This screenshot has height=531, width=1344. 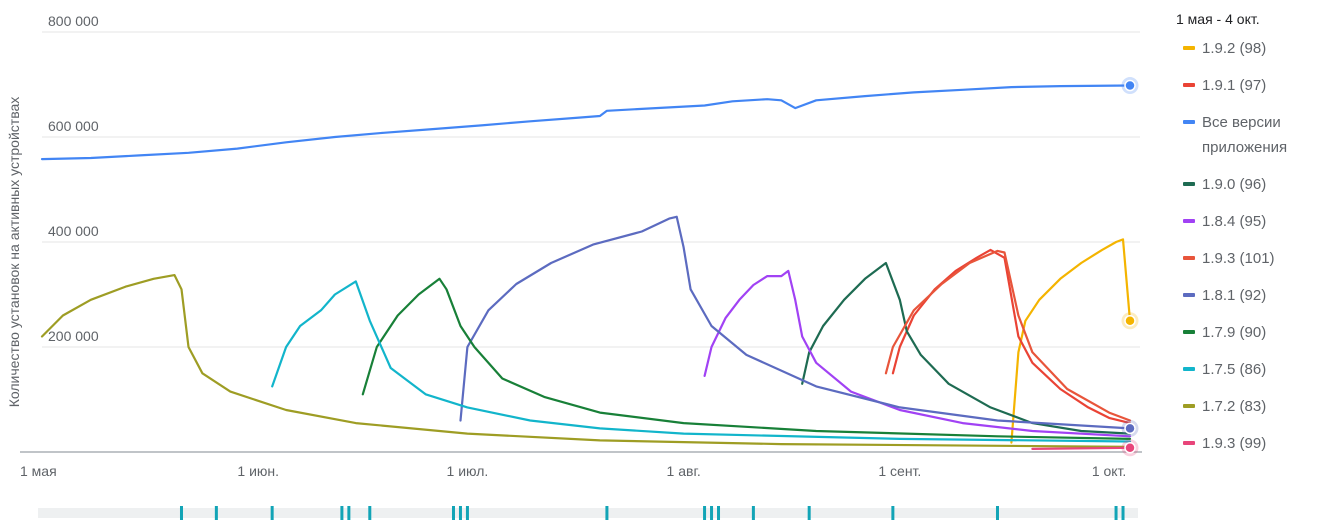 I want to click on x-axis-ticks: 1 мая 1 июн. 1 июл. 1 авг. 1 сент. 1 окт., so click(x=573, y=471).